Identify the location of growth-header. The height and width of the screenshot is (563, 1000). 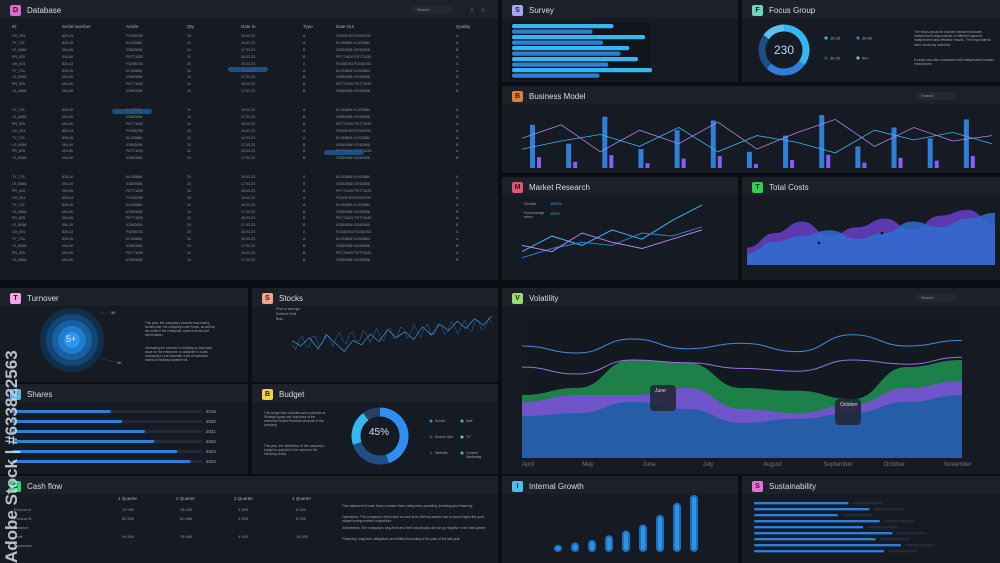
(620, 485).